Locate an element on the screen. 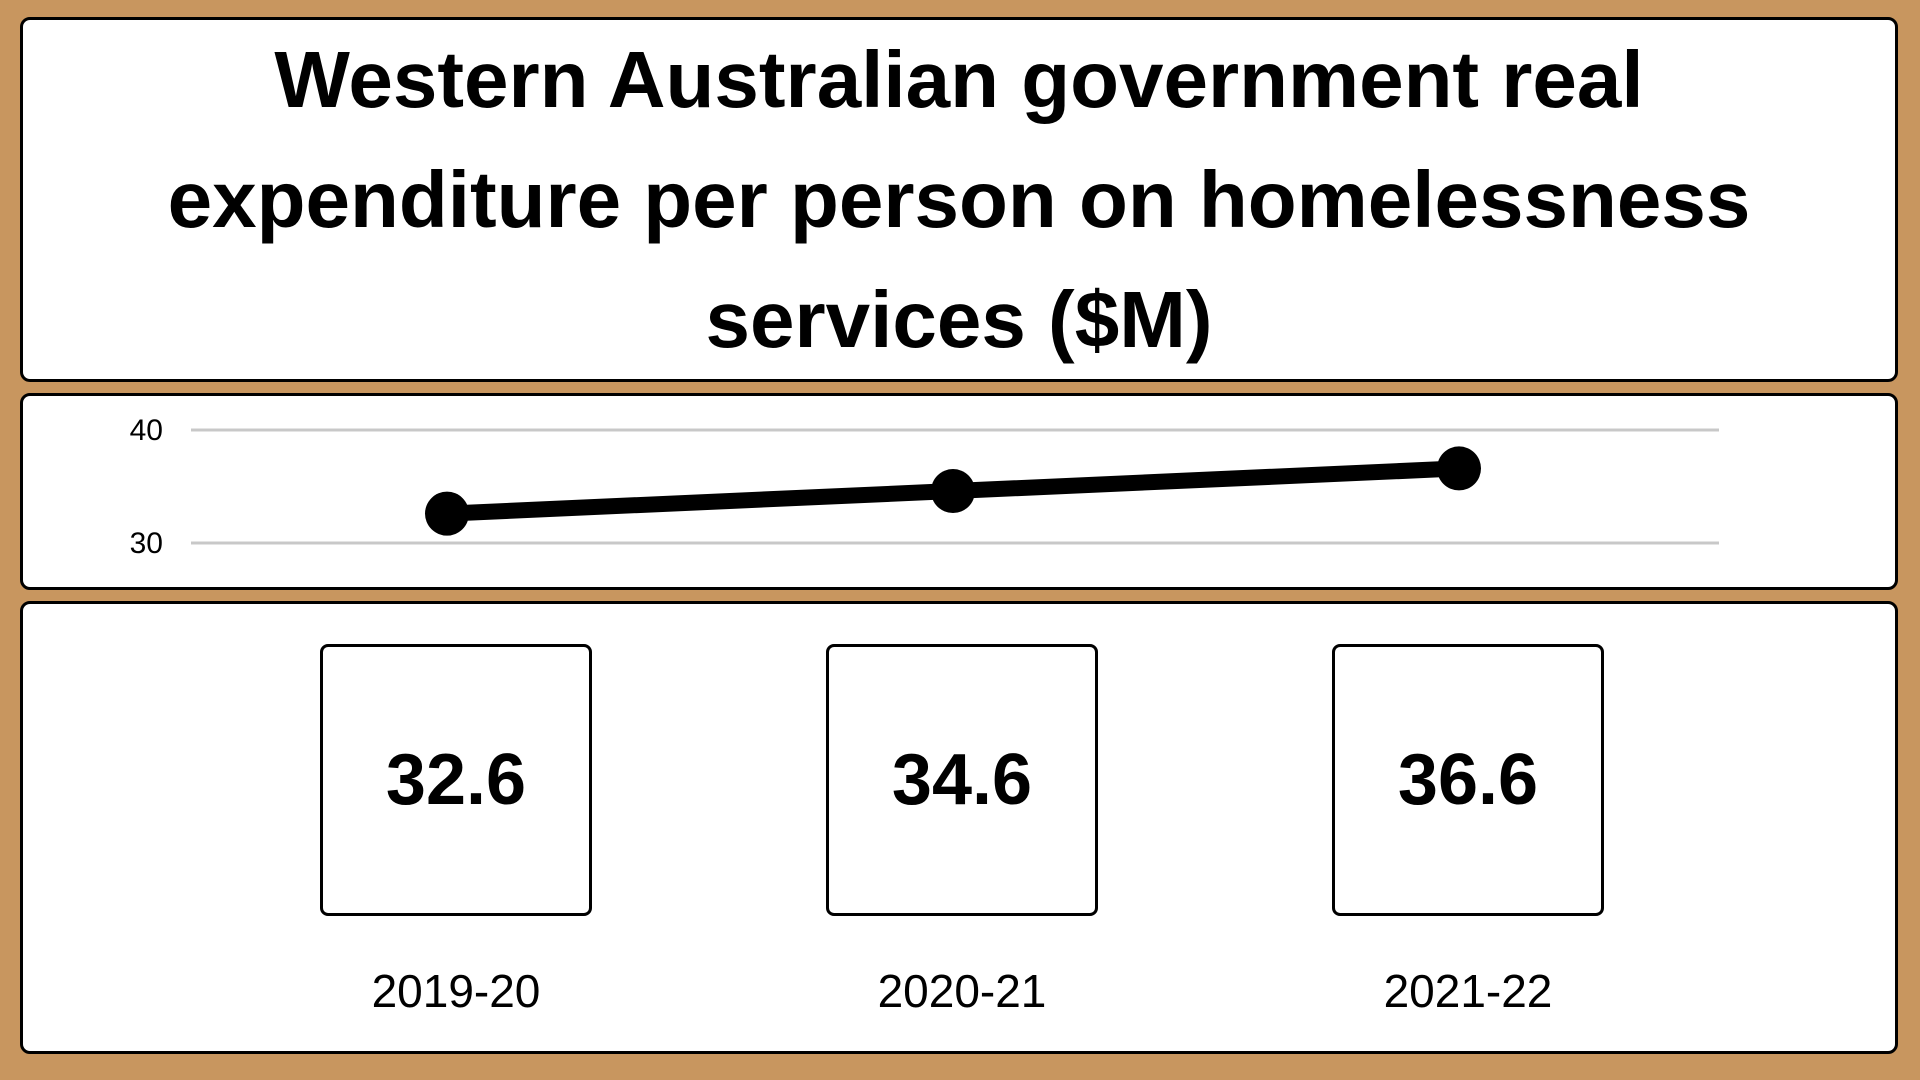 The height and width of the screenshot is (1080, 1920). data-label: 36.6 is located at coordinates (1468, 780).